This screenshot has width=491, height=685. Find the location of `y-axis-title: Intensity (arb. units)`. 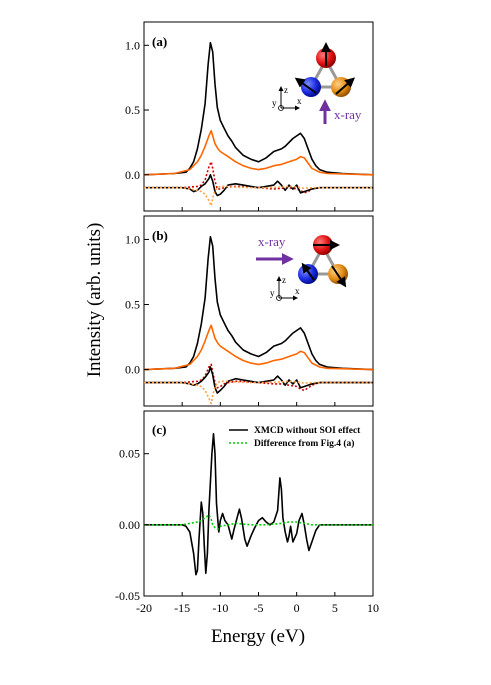

y-axis-title: Intensity (arb. units) is located at coordinates (94, 300).